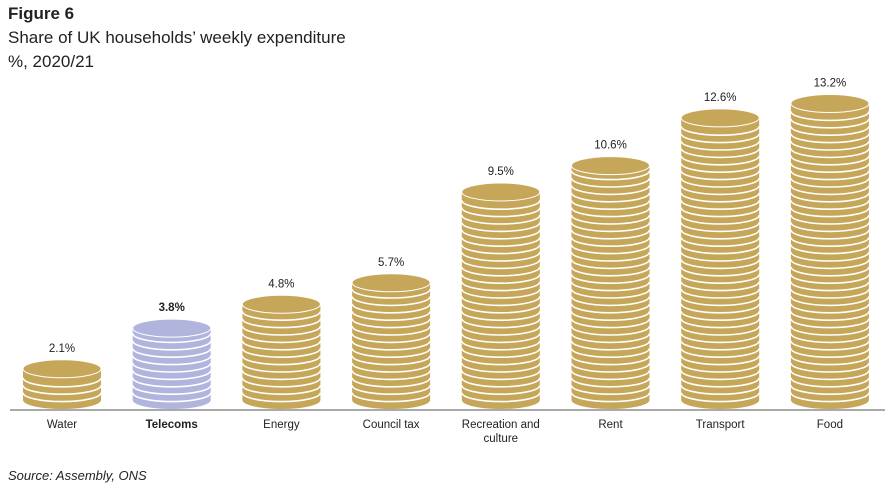 The height and width of the screenshot is (487, 895). What do you see at coordinates (610, 146) in the screenshot?
I see `data-label: 10.6%` at bounding box center [610, 146].